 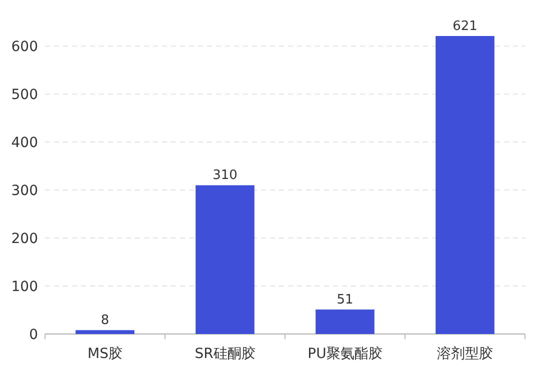 I want to click on x-tick-label: SR硅酮胶, so click(x=225, y=354).